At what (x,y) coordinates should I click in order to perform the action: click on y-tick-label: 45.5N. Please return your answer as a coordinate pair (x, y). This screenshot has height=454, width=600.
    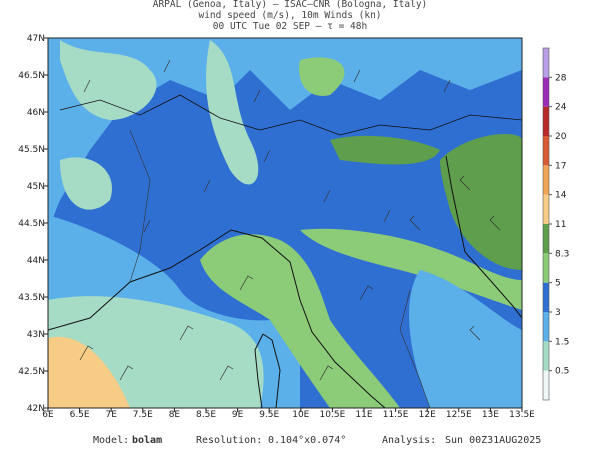
    Looking at the image, I should click on (31, 150).